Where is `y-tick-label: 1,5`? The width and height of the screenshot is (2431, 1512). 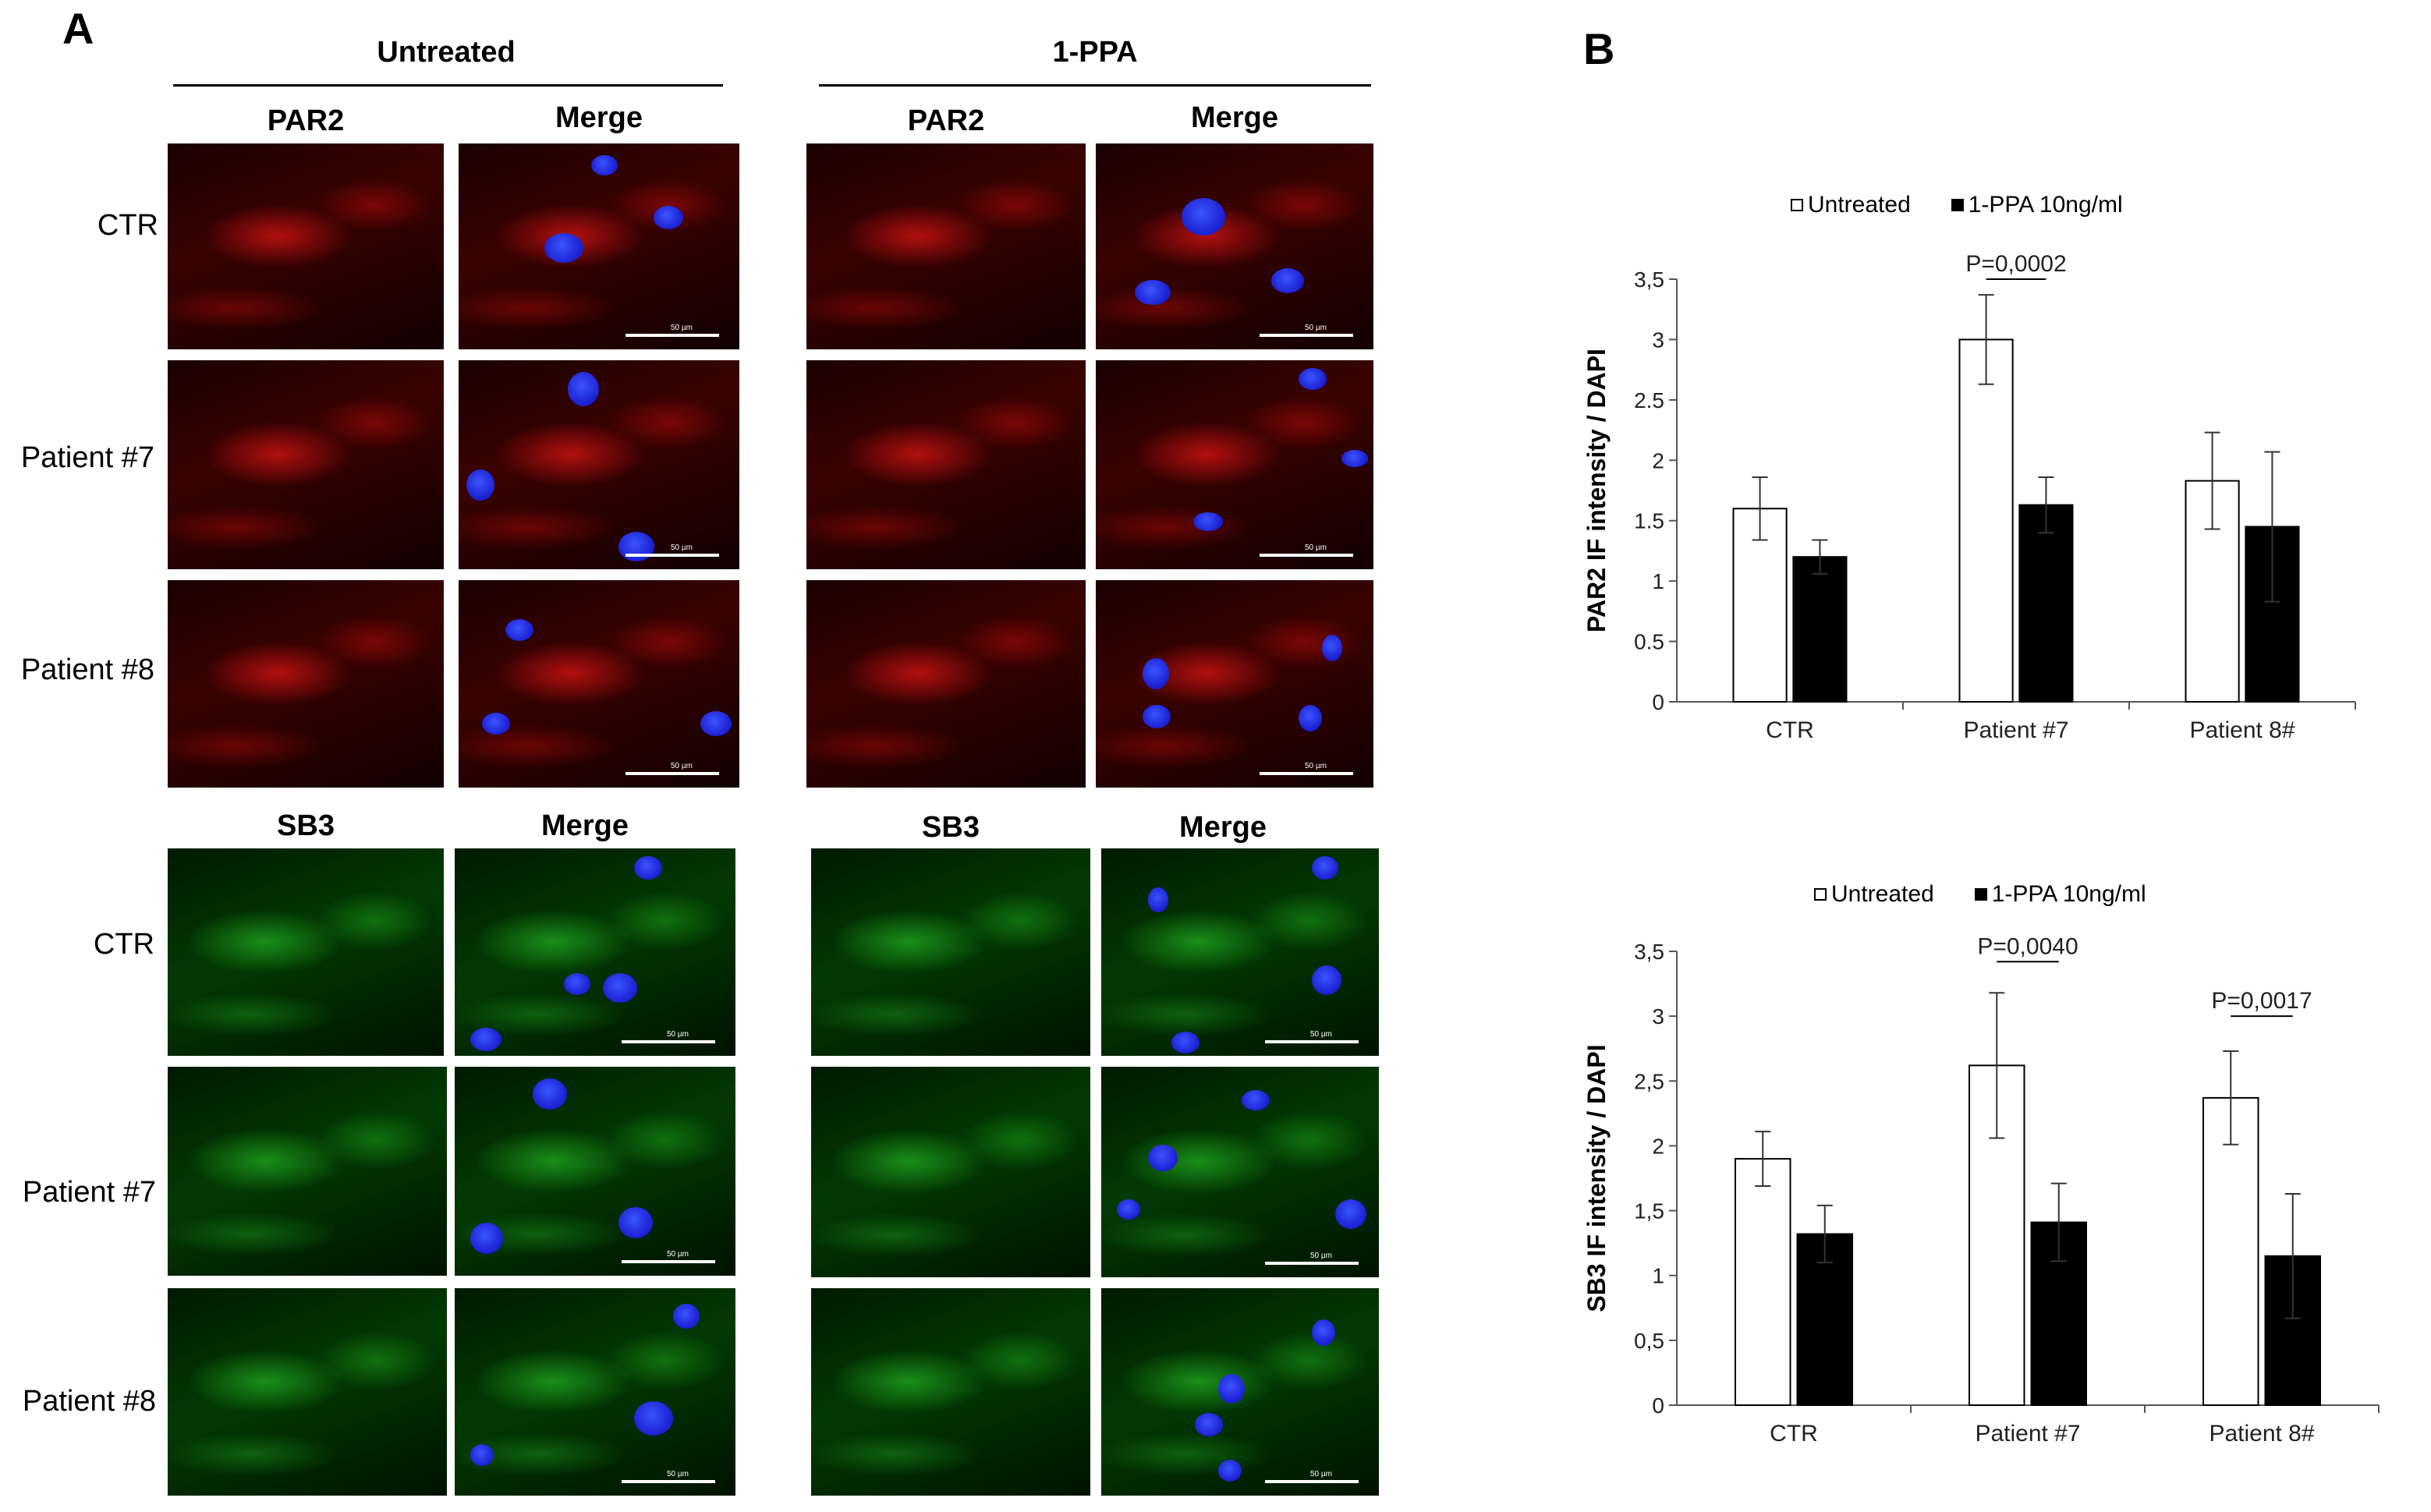
y-tick-label: 1,5 is located at coordinates (1649, 1211).